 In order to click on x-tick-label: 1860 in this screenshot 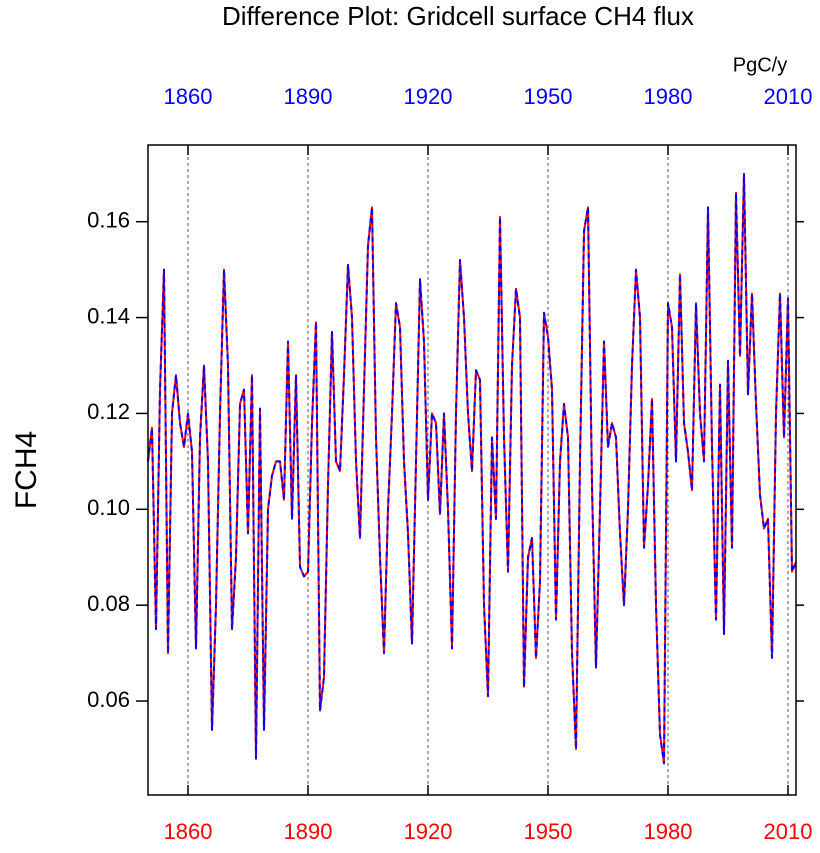, I will do `click(188, 831)`.